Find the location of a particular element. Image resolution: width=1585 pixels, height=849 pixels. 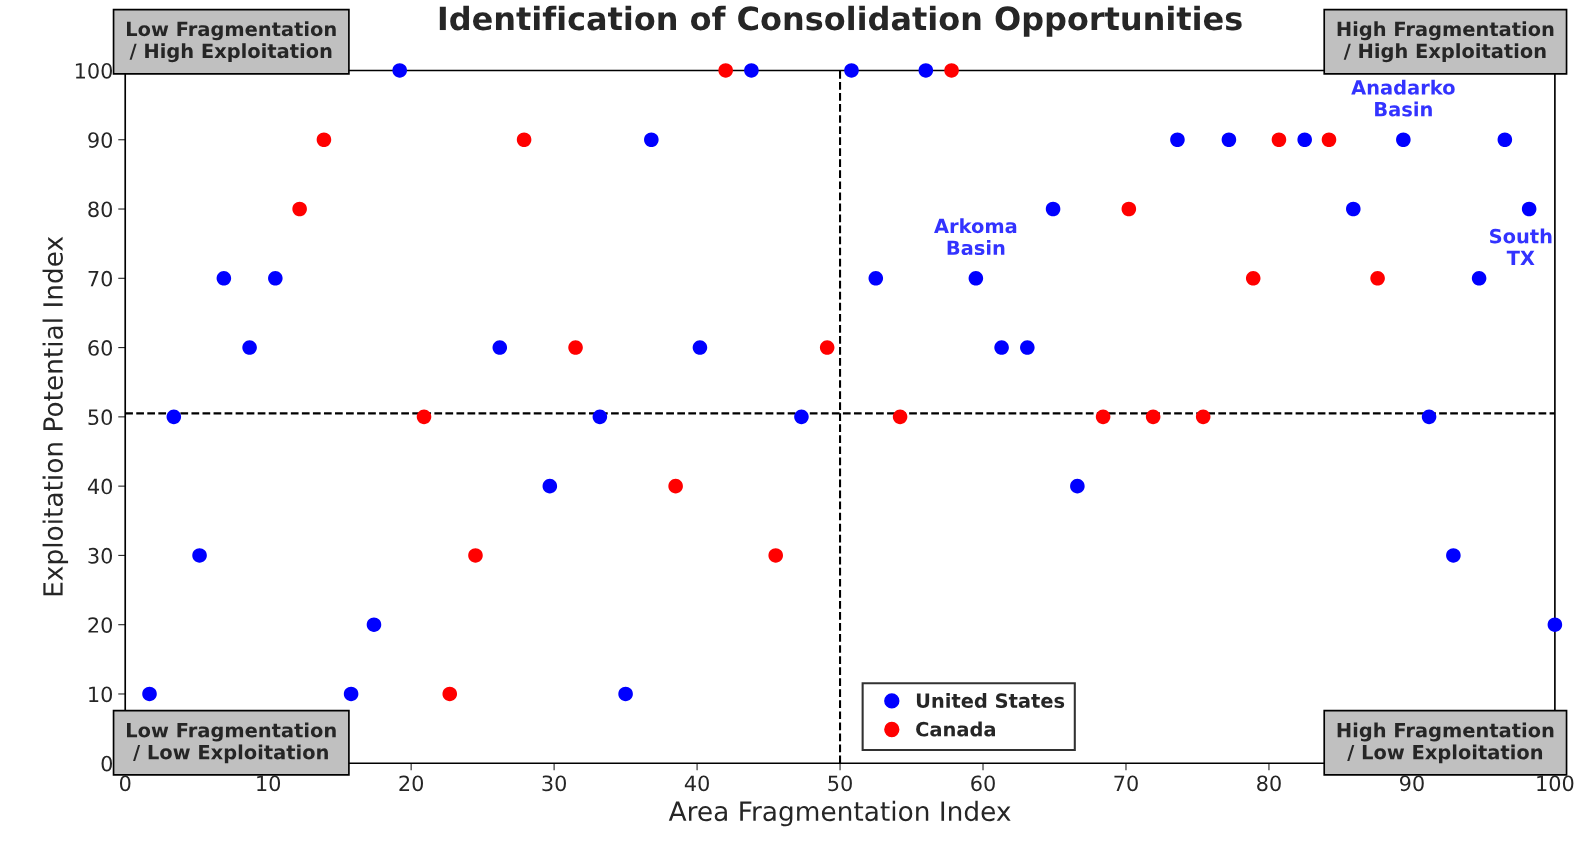

legend-label: Canada is located at coordinates (956, 729).